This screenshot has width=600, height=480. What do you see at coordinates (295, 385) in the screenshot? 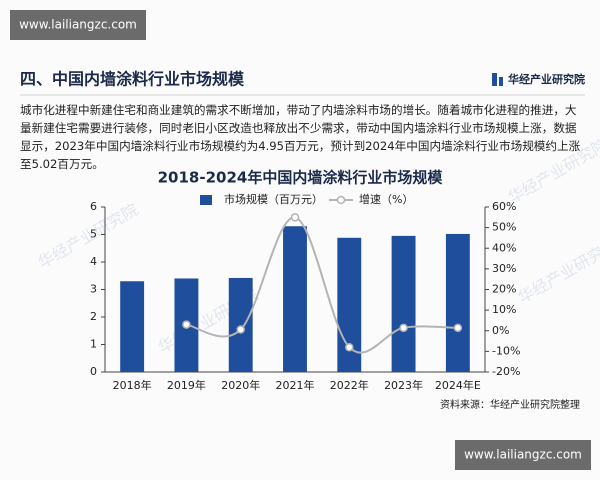
I see `x-tick-label: 2021年` at bounding box center [295, 385].